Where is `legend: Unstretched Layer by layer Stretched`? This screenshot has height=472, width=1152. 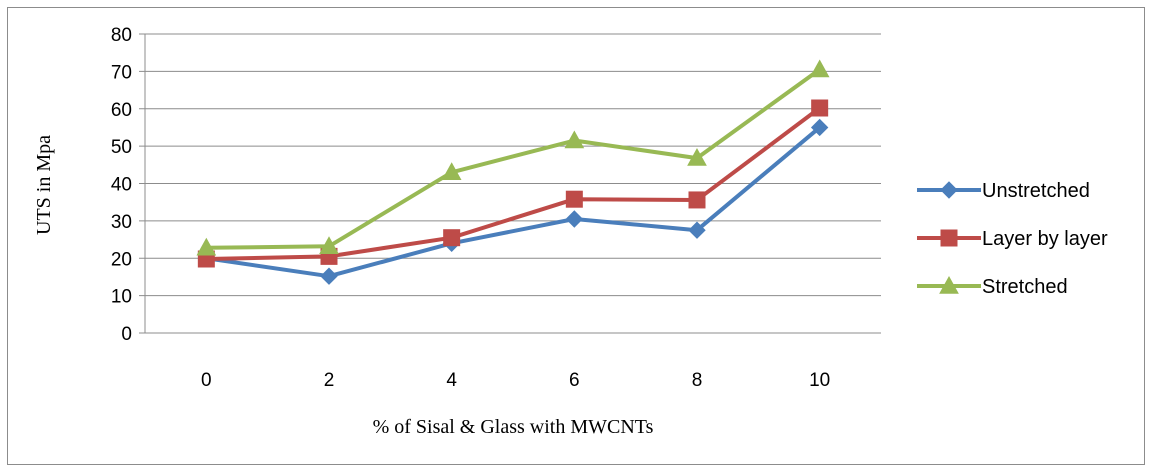
legend: Unstretched Layer by layer Stretched is located at coordinates (1012, 239).